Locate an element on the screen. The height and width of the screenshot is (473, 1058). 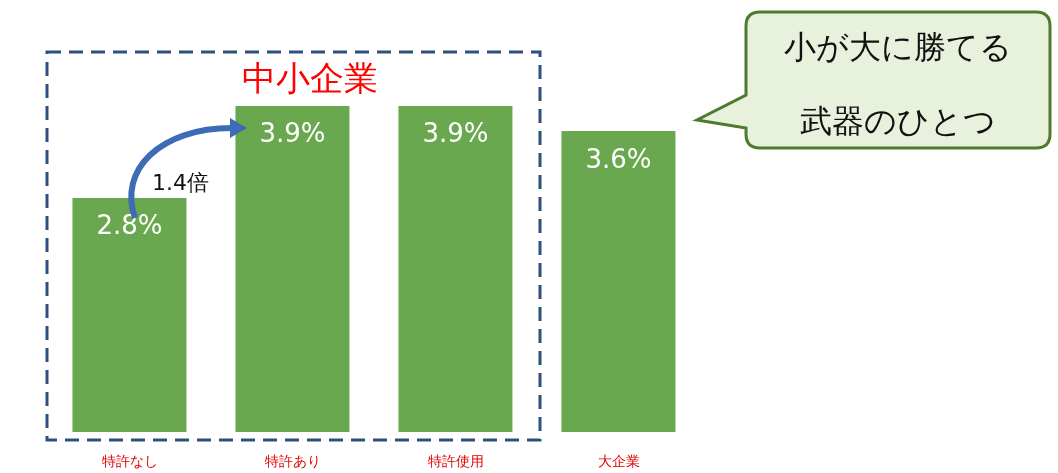
annotation: 1.4倍 is located at coordinates (180, 182).